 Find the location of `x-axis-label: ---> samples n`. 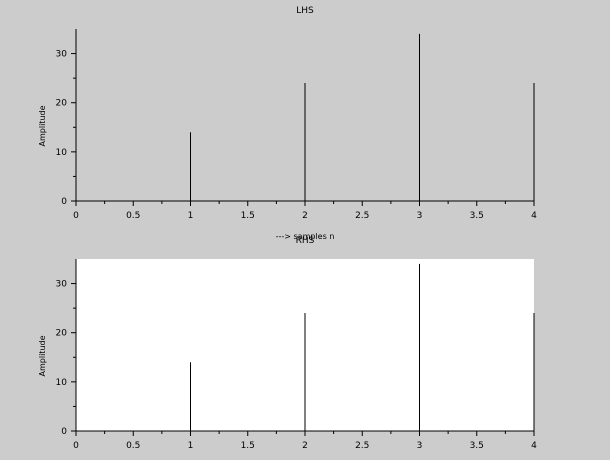

x-axis-label: ---> samples n is located at coordinates (305, 236).